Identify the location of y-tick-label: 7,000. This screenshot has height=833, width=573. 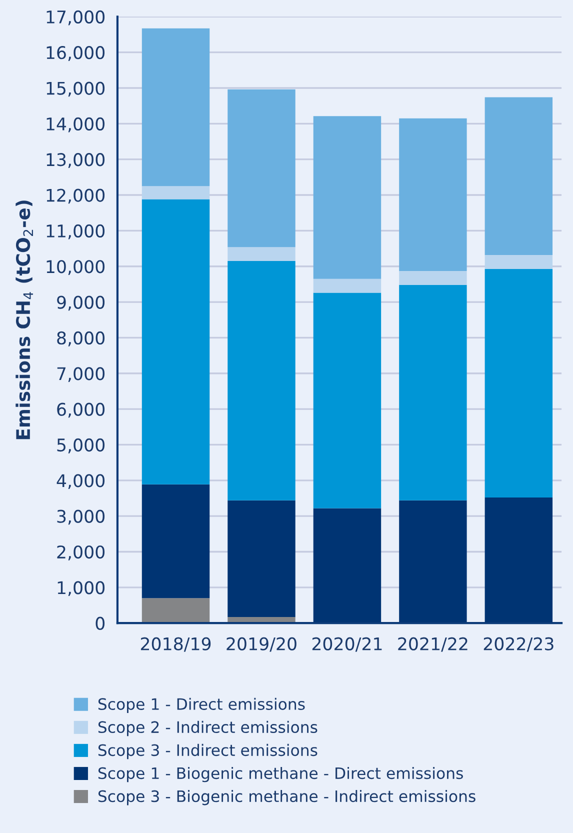
(81, 374).